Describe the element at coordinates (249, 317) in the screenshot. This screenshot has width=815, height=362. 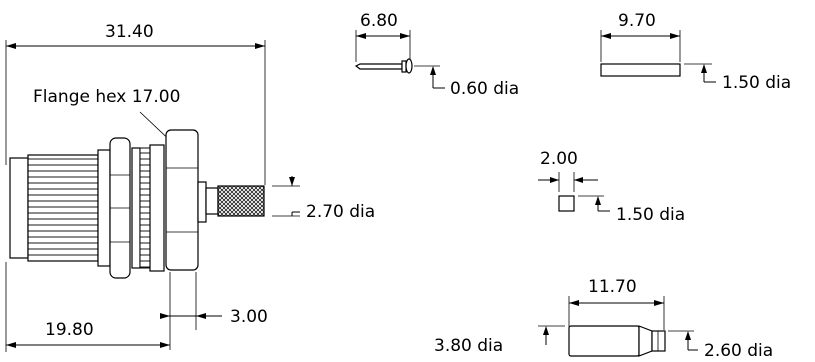
I see `flange-thickness-label: 3.00` at that location.